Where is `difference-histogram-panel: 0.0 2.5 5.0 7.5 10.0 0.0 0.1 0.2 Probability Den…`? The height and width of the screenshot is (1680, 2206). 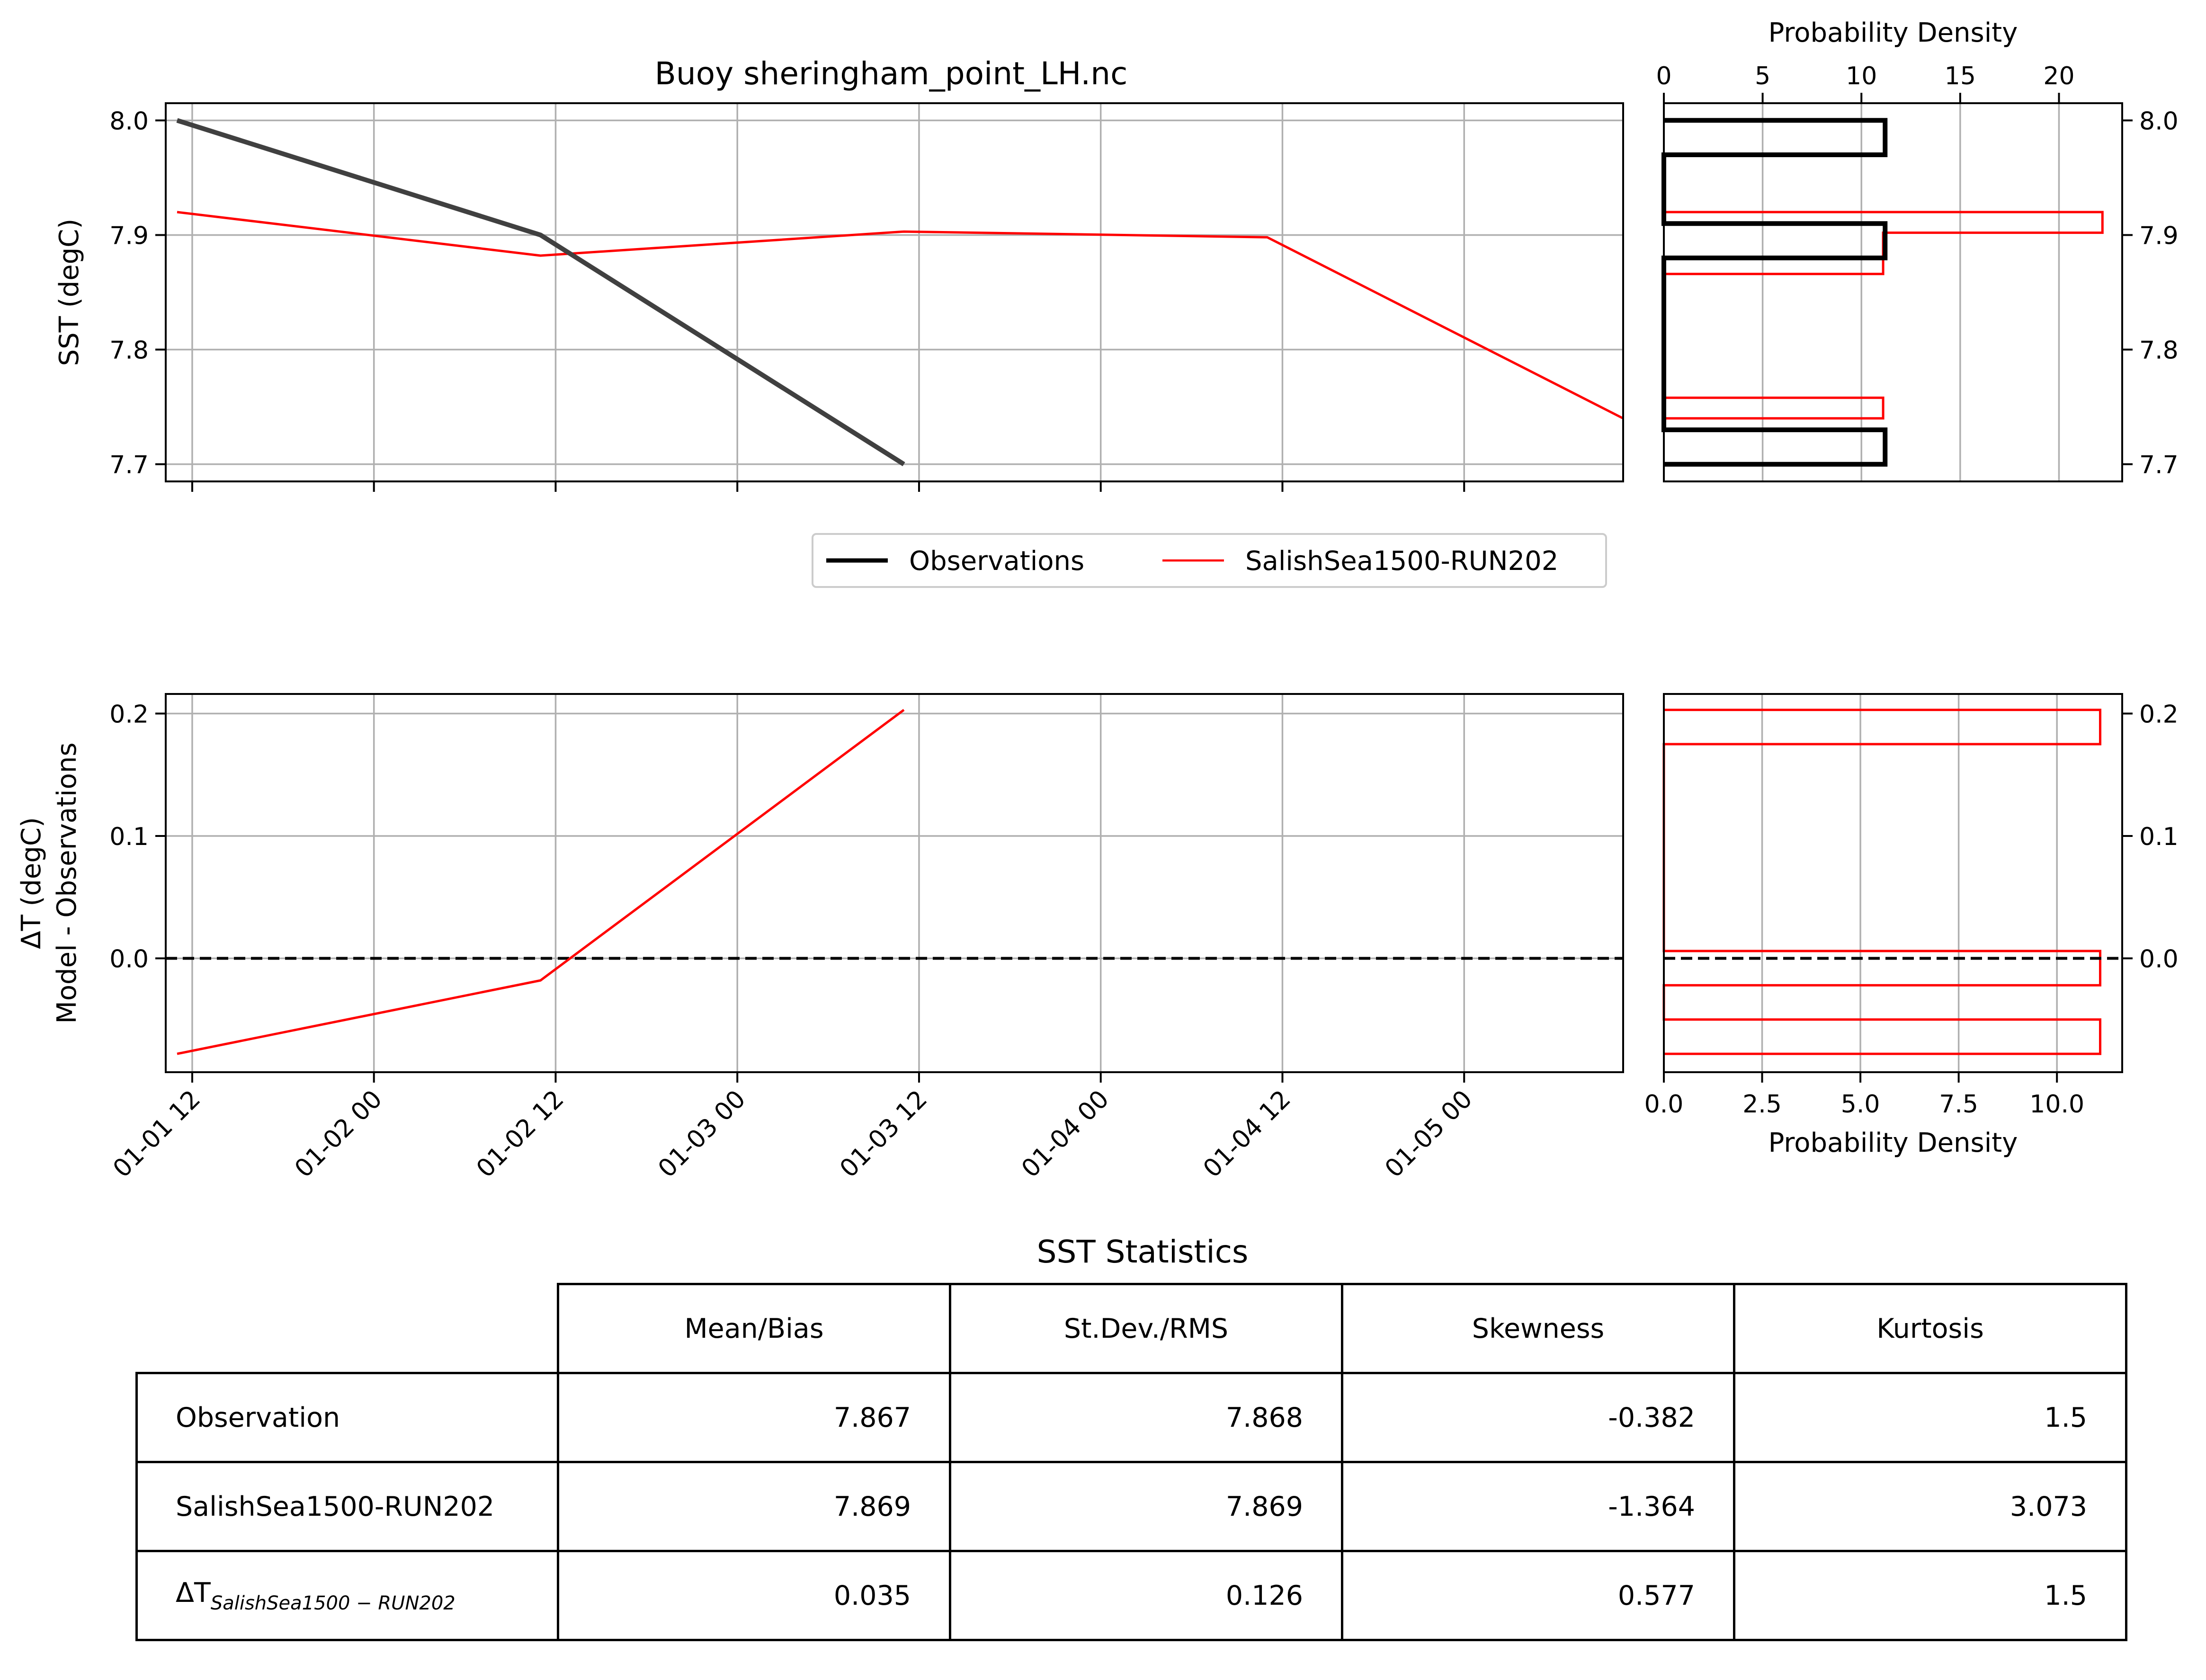
difference-histogram-panel: 0.0 2.5 5.0 7.5 10.0 0.0 0.1 0.2 Probability Den… is located at coordinates (1911, 925).